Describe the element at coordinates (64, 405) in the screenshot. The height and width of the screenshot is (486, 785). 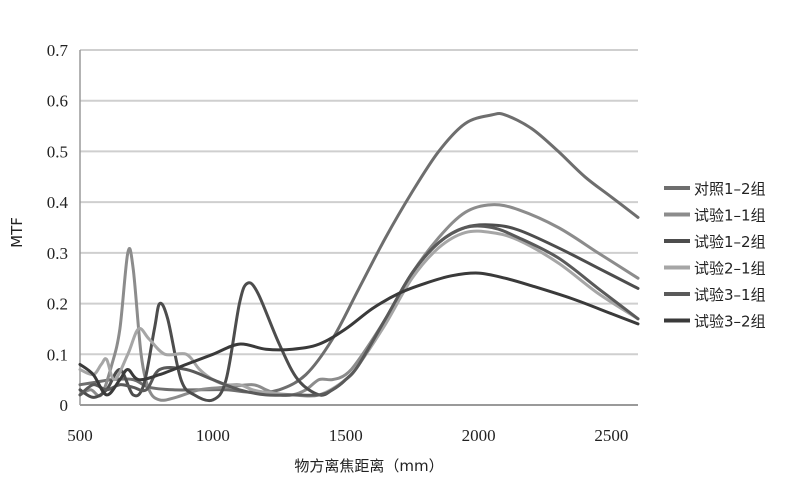
I see `y-tick-label: 0` at that location.